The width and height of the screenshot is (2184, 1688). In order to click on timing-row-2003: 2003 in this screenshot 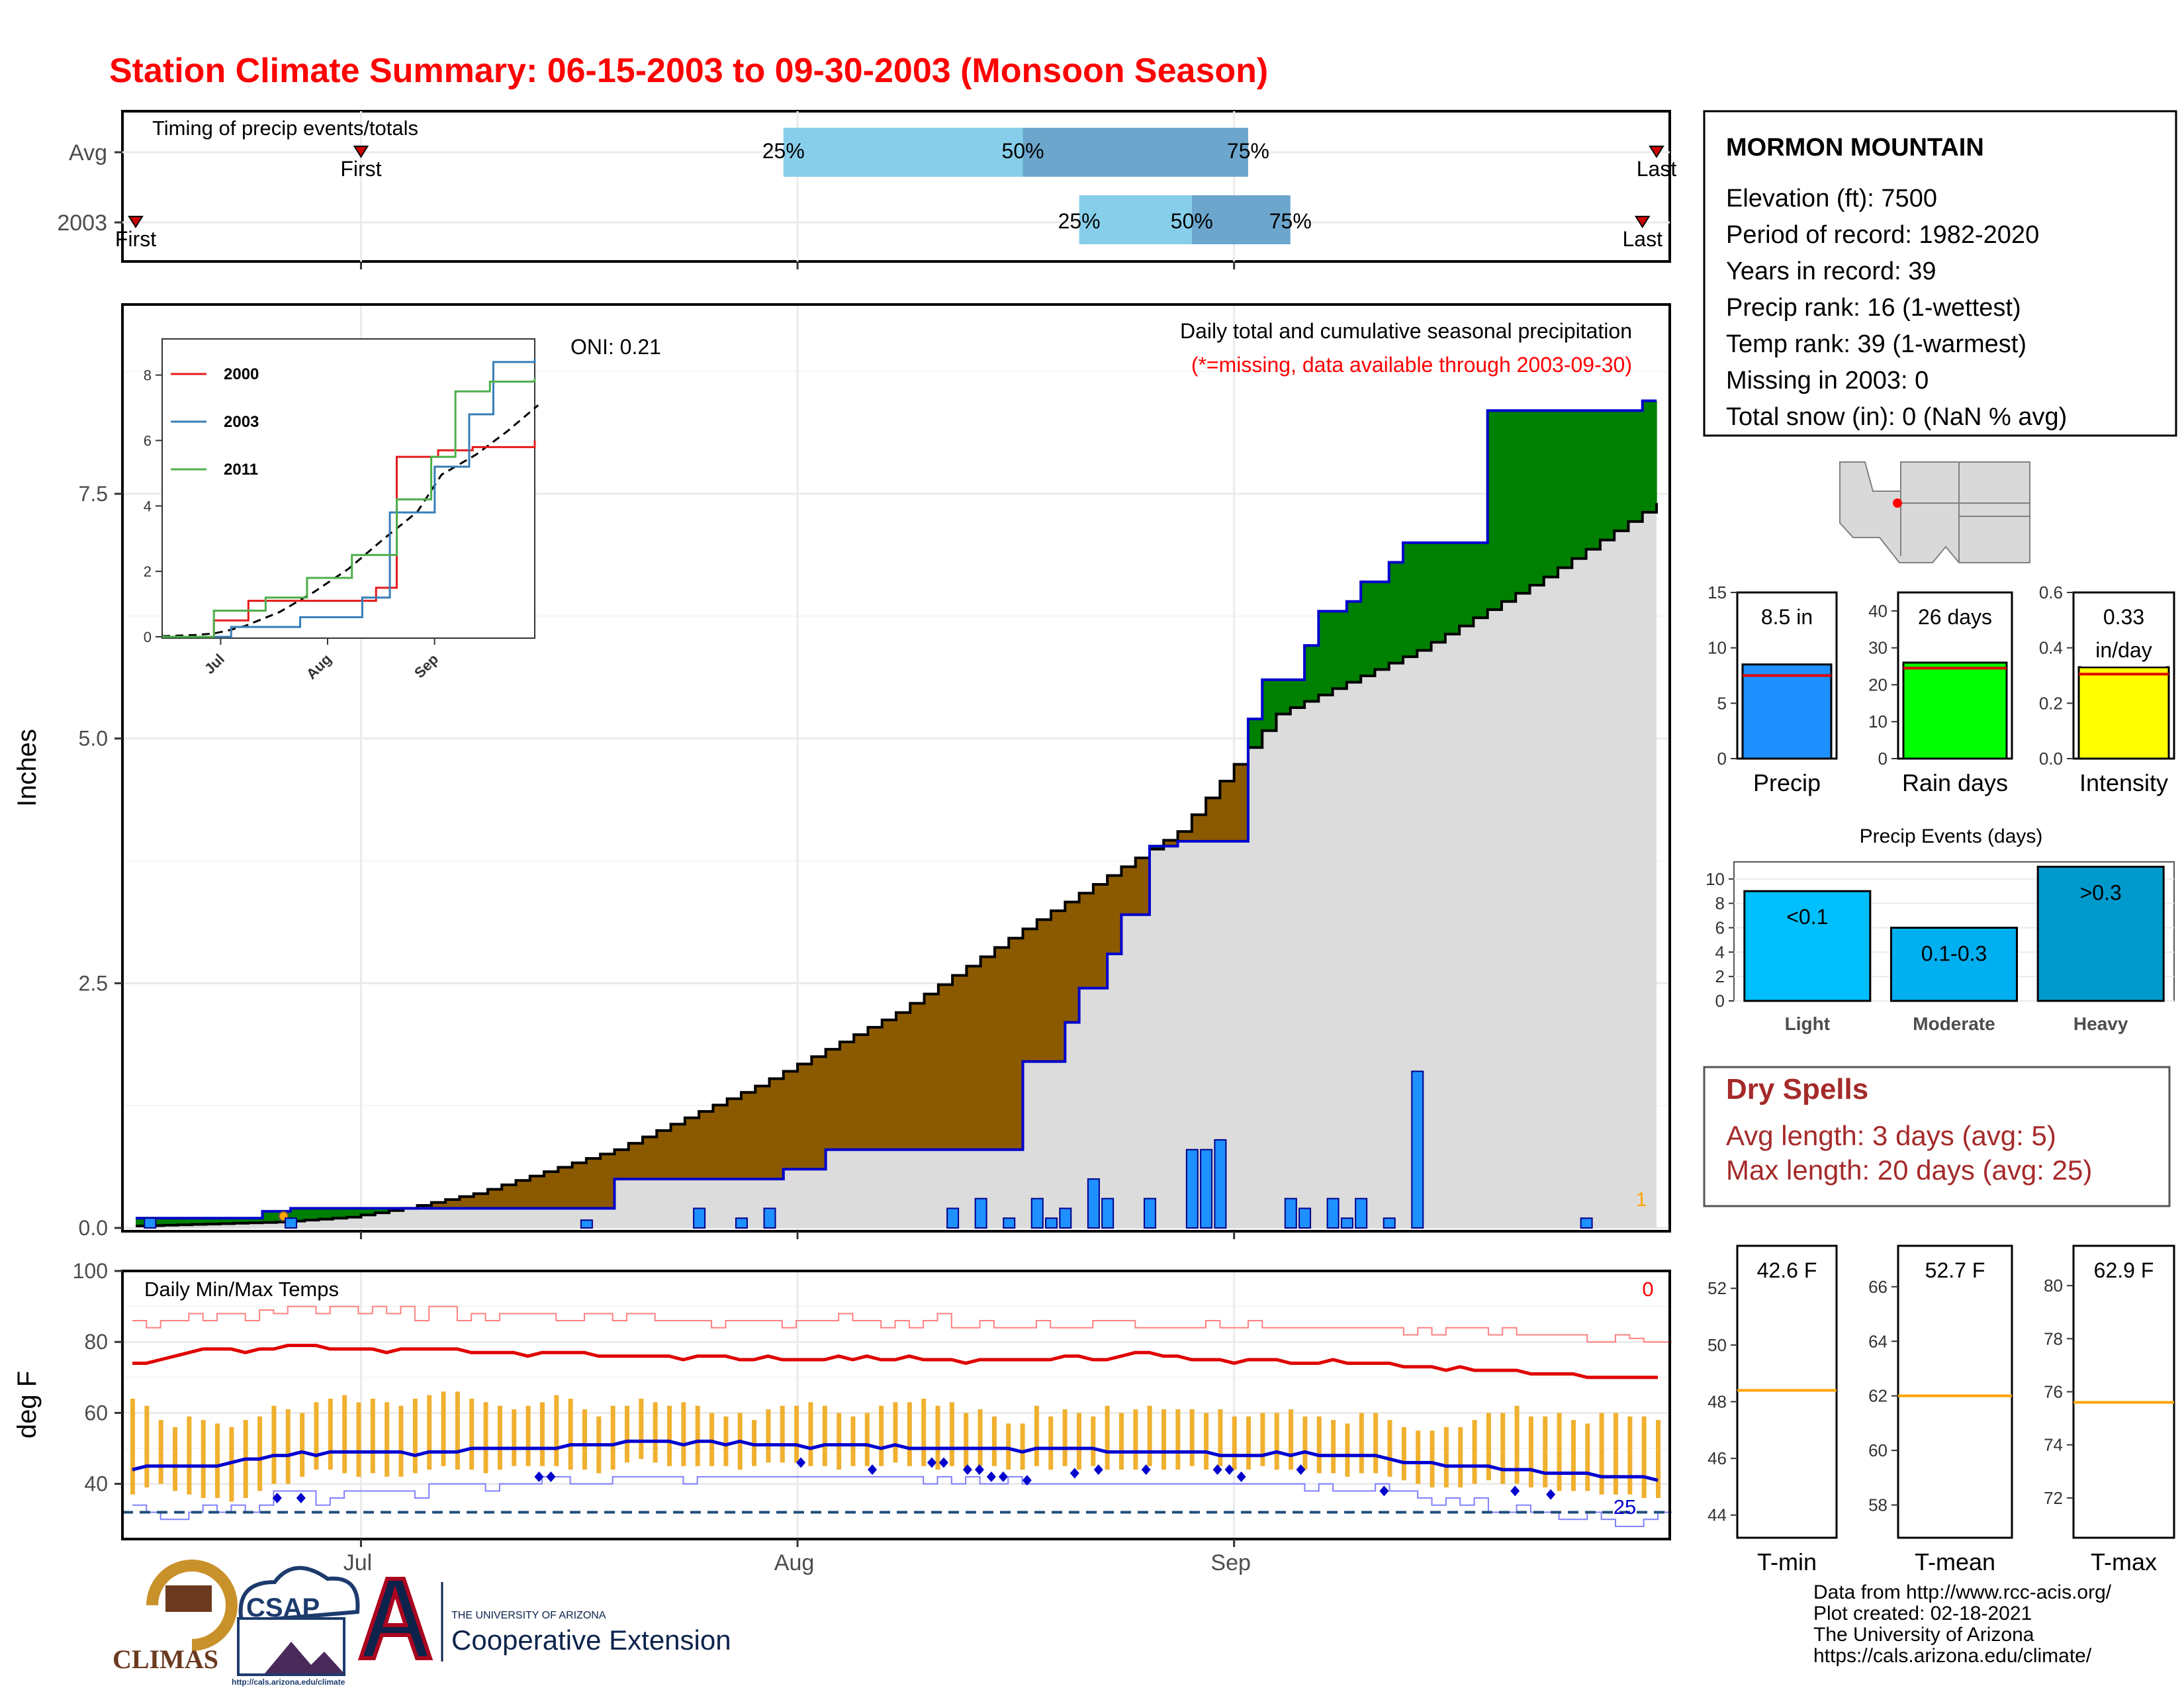, I will do `click(82, 223)`.